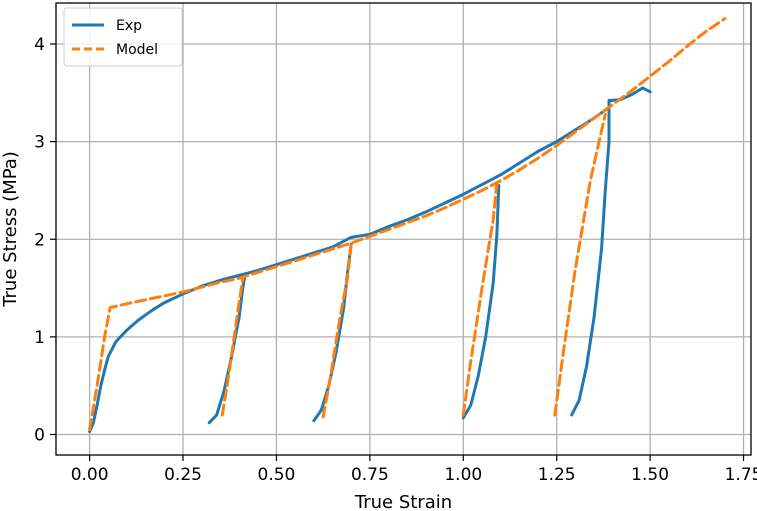 This screenshot has width=757, height=511. I want to click on x-axis-label: True Strain, so click(403, 501).